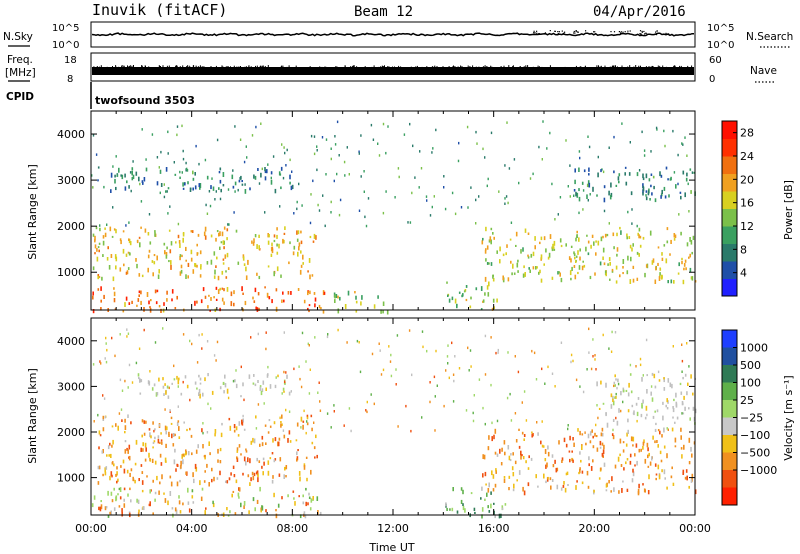 Image resolution: width=800 pixels, height=554 pixels. What do you see at coordinates (747, 179) in the screenshot?
I see `colorbar-tick-label: 20` at bounding box center [747, 179].